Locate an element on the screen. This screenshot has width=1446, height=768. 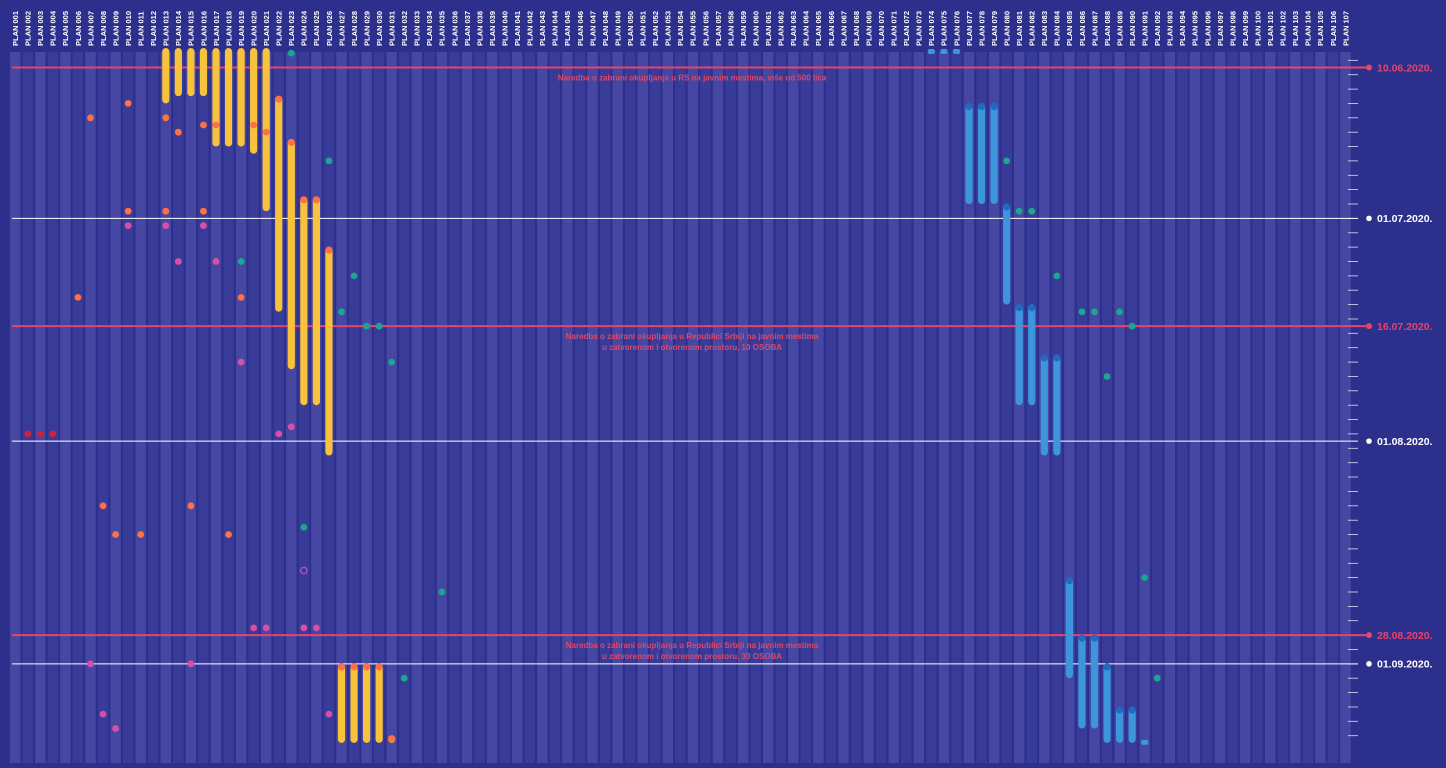
plan-label: PLAN 052 is located at coordinates (655, 28).